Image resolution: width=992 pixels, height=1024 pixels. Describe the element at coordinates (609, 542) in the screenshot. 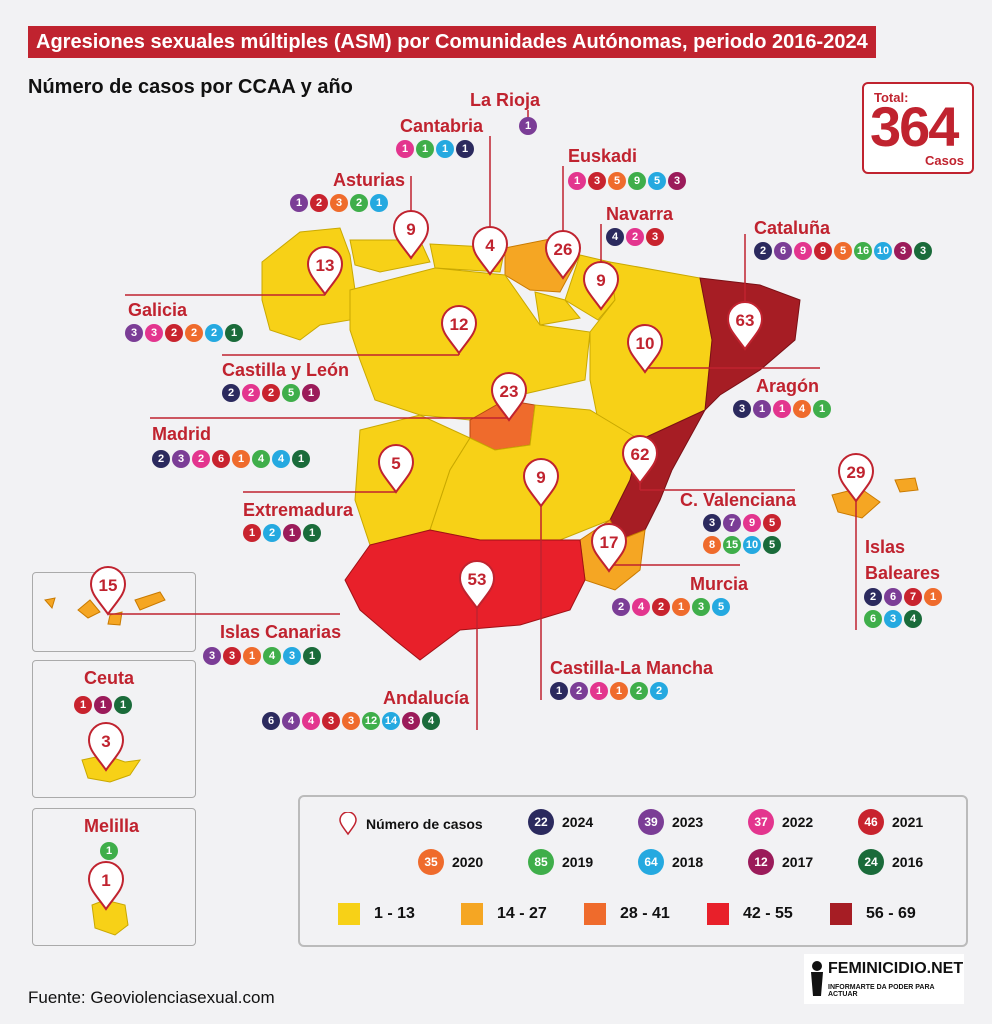

I see `case-marker-value: 17` at that location.